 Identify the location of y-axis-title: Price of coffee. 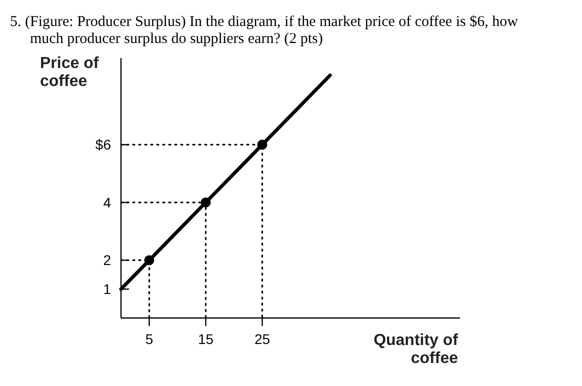
(70, 72).